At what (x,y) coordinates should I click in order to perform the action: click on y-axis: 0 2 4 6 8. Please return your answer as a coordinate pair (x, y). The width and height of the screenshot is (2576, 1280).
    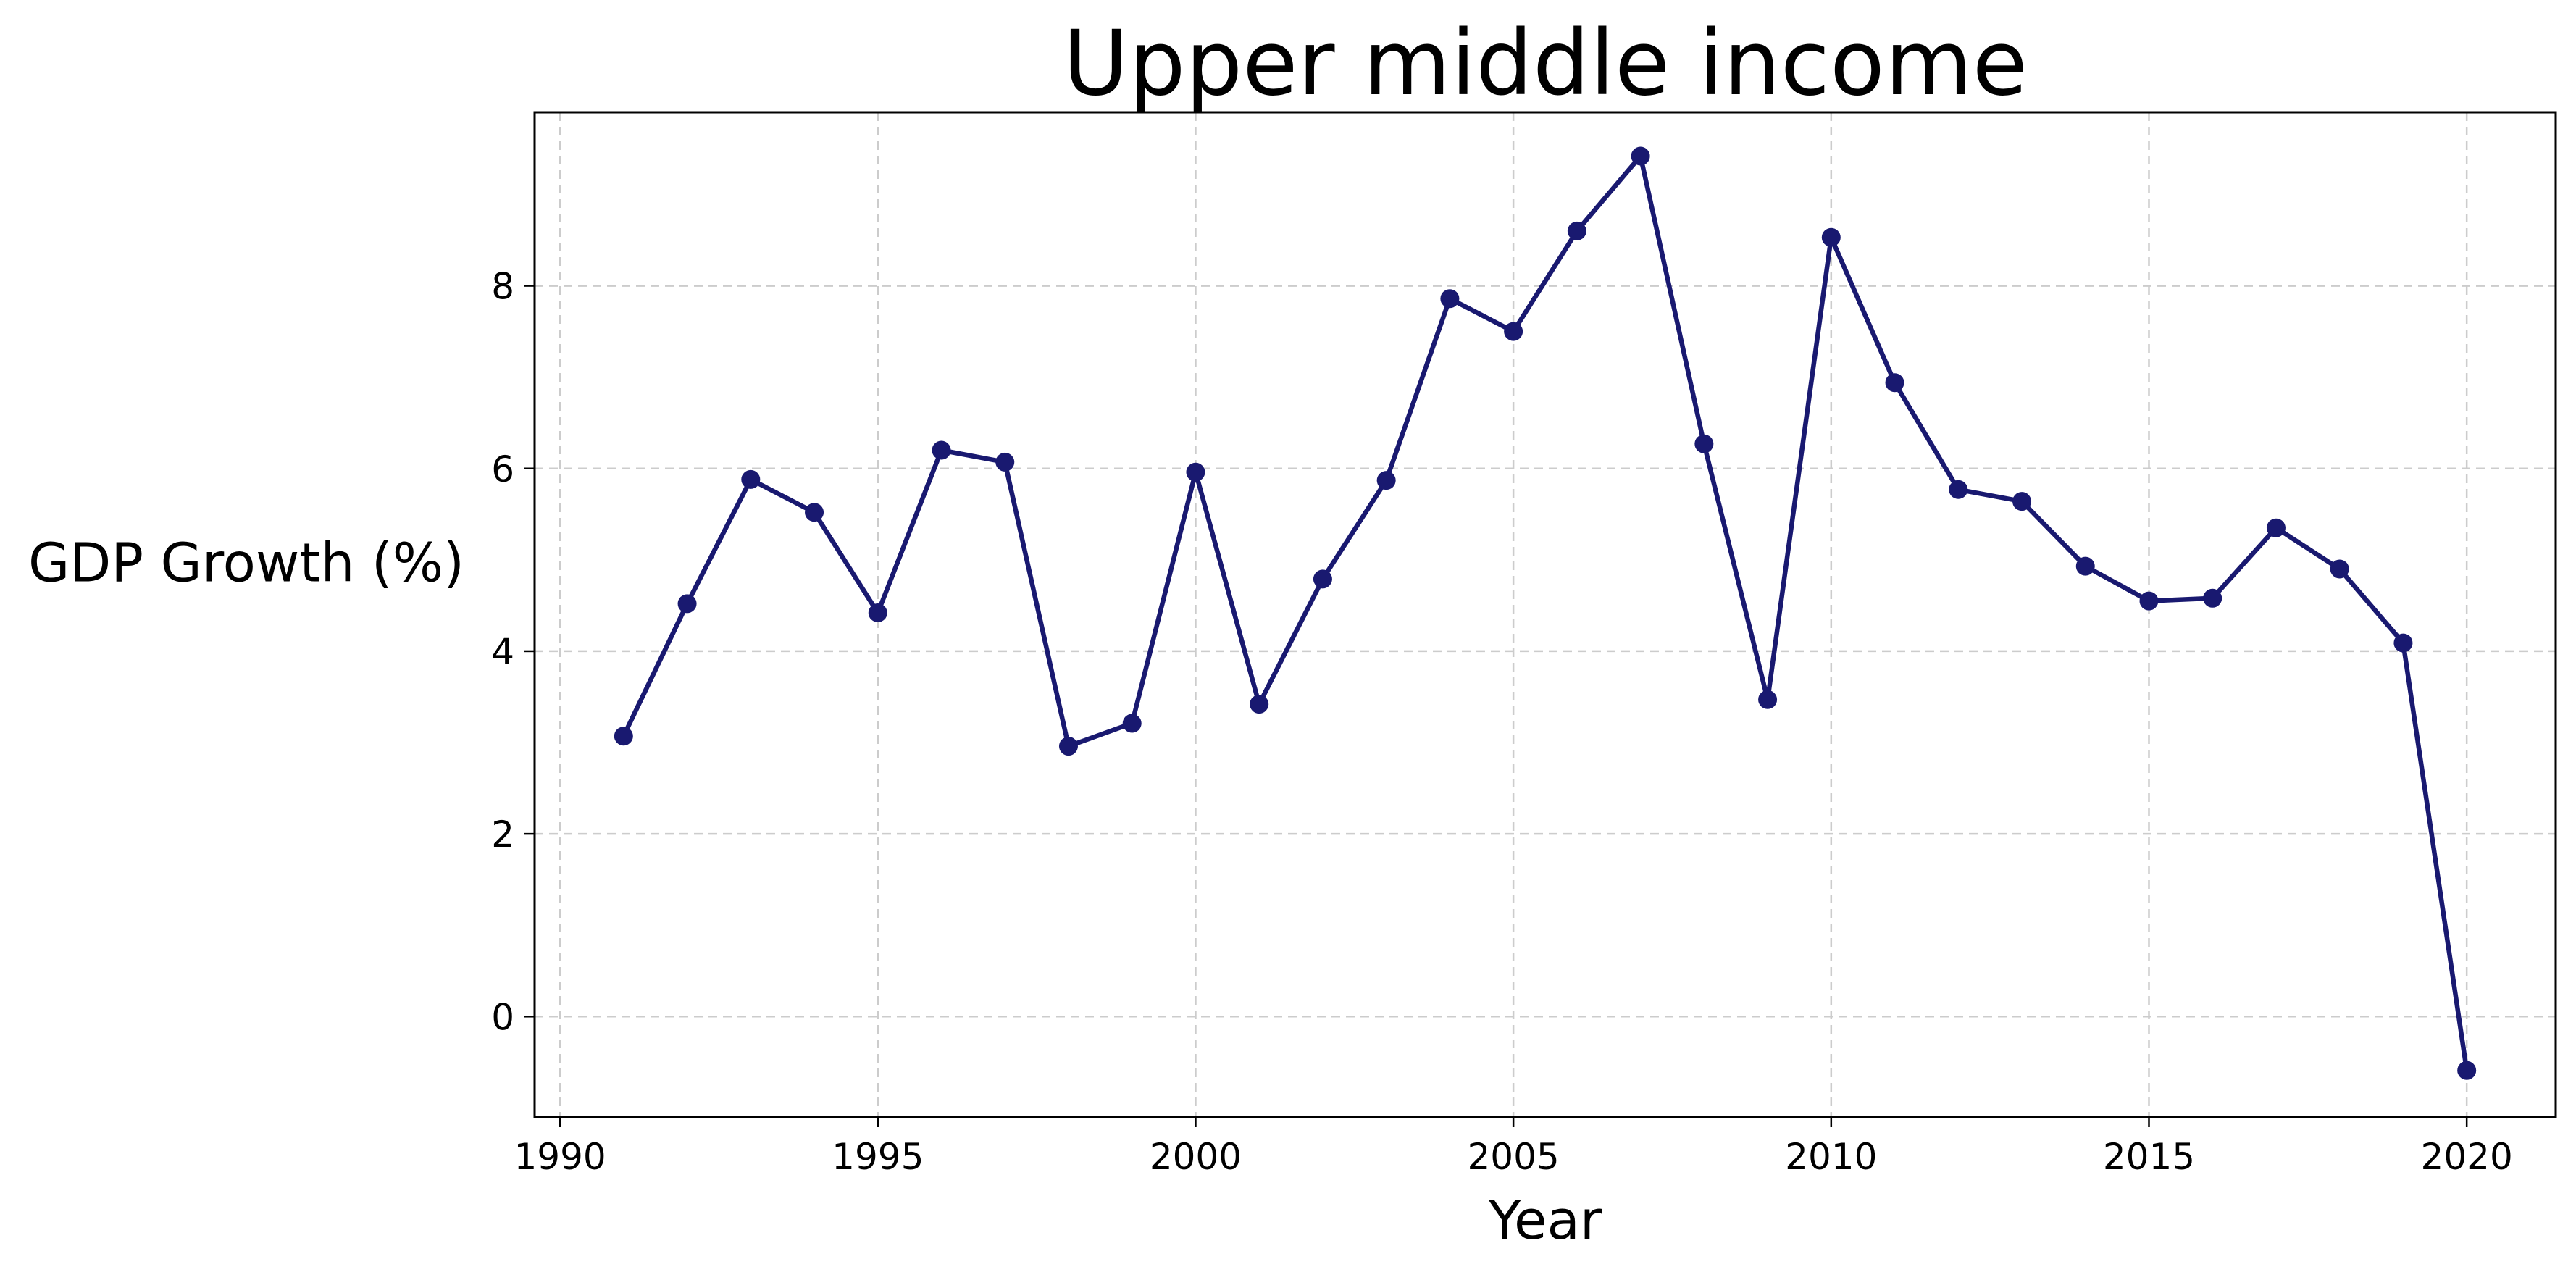
    Looking at the image, I should click on (513, 652).